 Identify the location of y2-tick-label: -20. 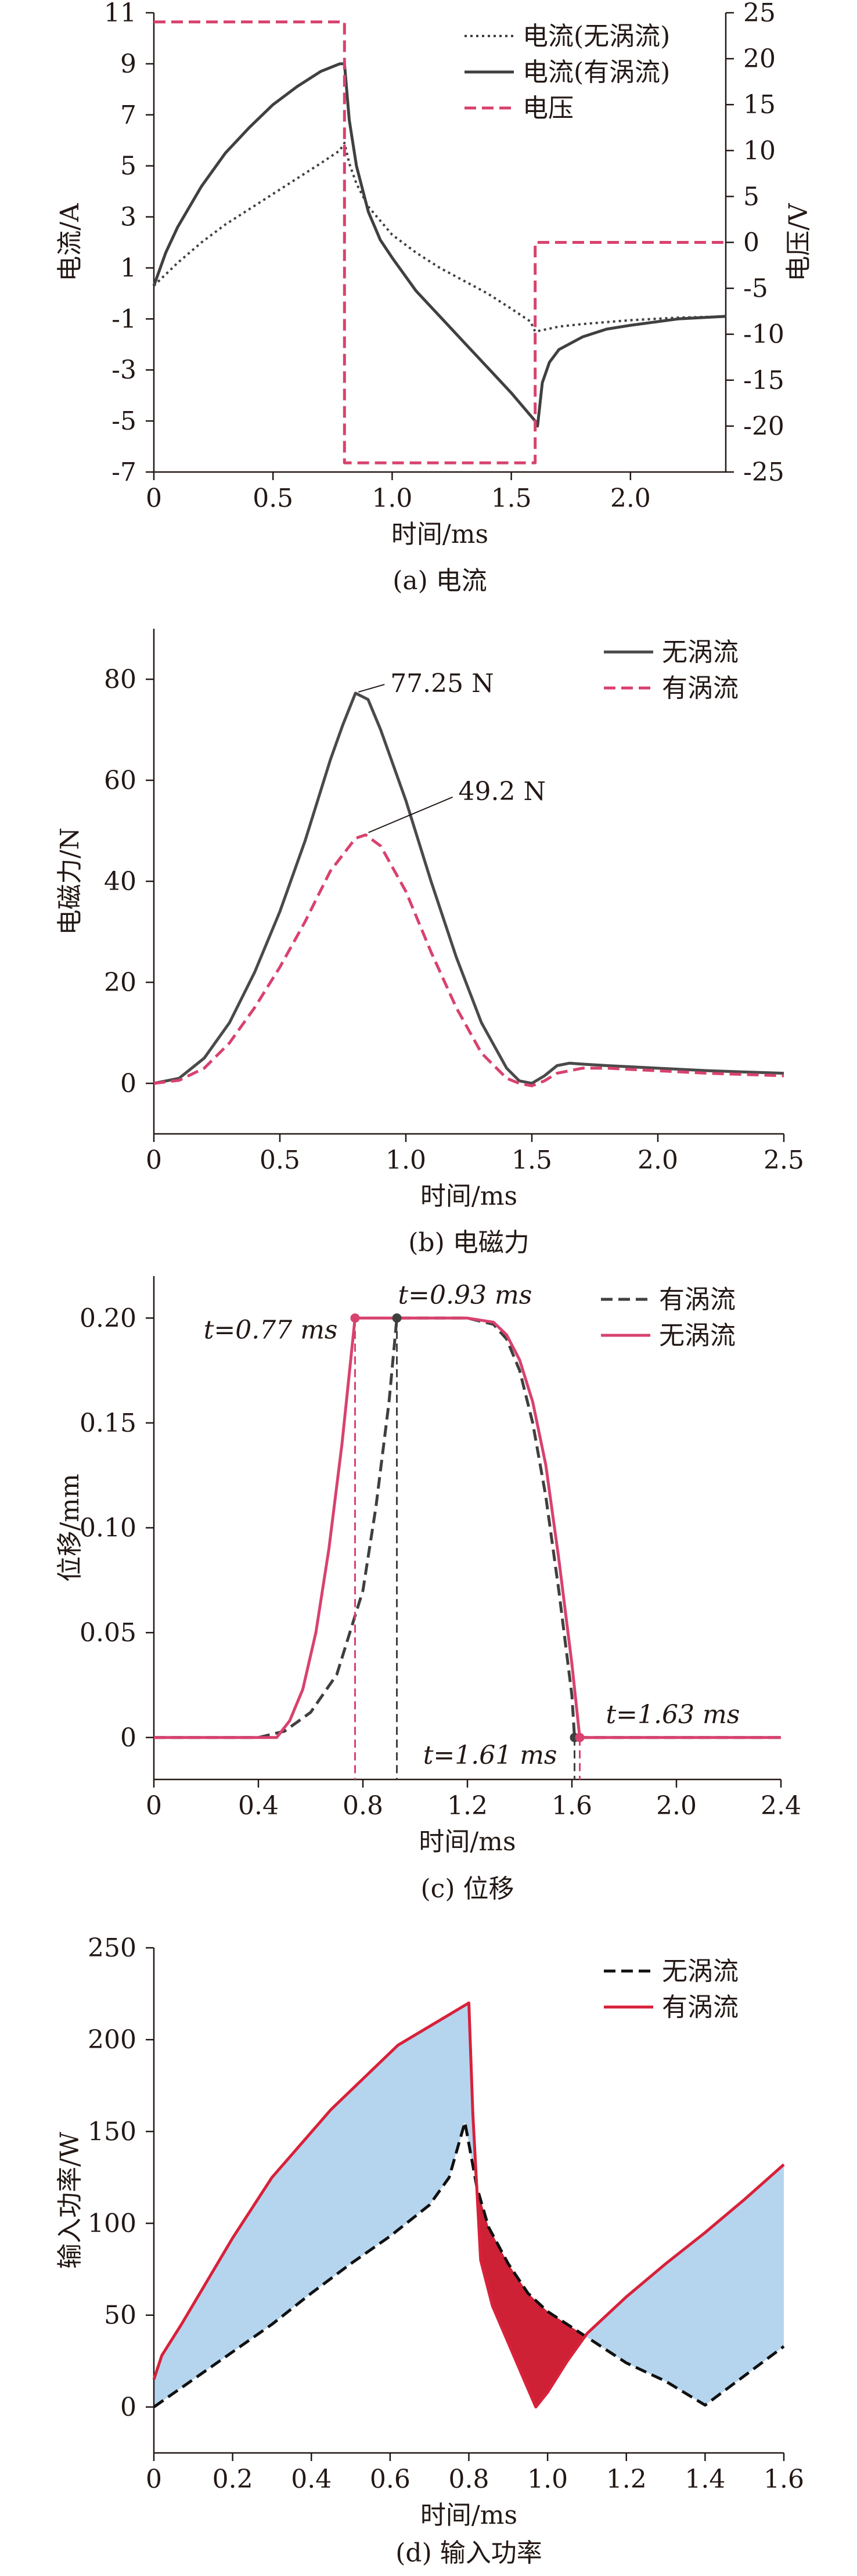
(763, 426).